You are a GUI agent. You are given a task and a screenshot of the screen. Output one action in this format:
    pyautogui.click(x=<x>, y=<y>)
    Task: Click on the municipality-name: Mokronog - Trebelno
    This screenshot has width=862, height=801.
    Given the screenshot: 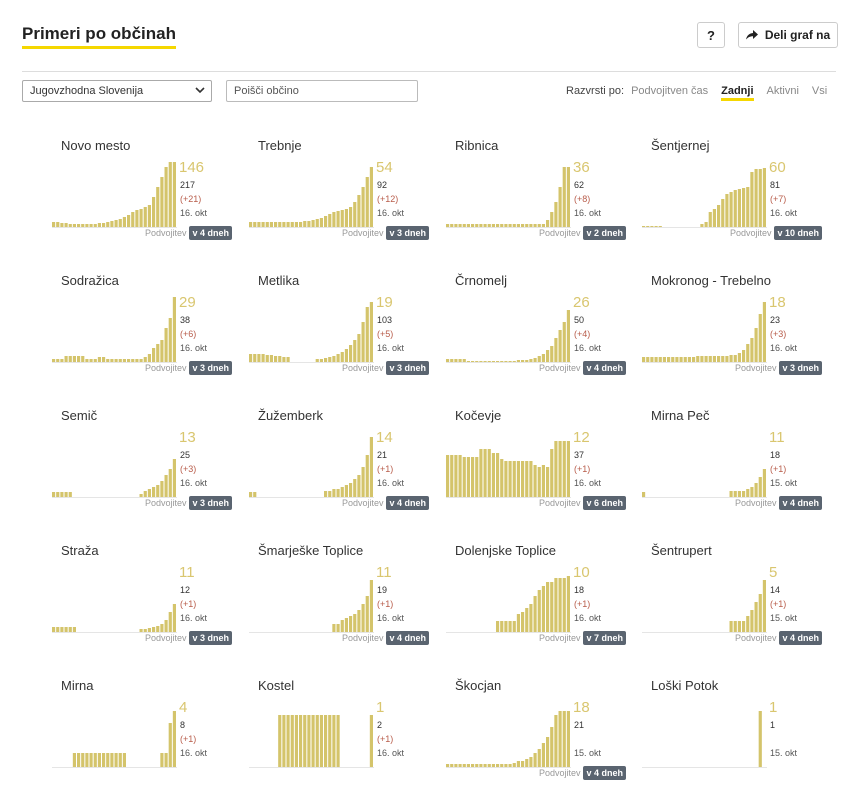 What is the action you would take?
    pyautogui.click(x=711, y=280)
    